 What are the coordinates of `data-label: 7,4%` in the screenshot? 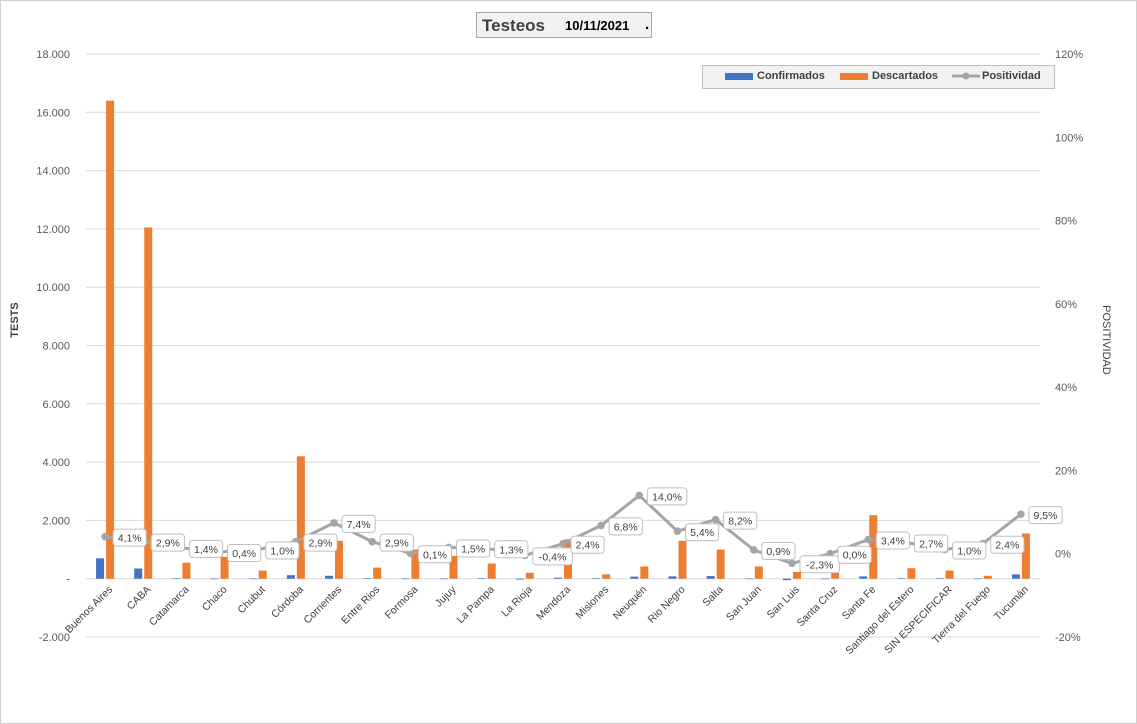 It's located at (359, 525).